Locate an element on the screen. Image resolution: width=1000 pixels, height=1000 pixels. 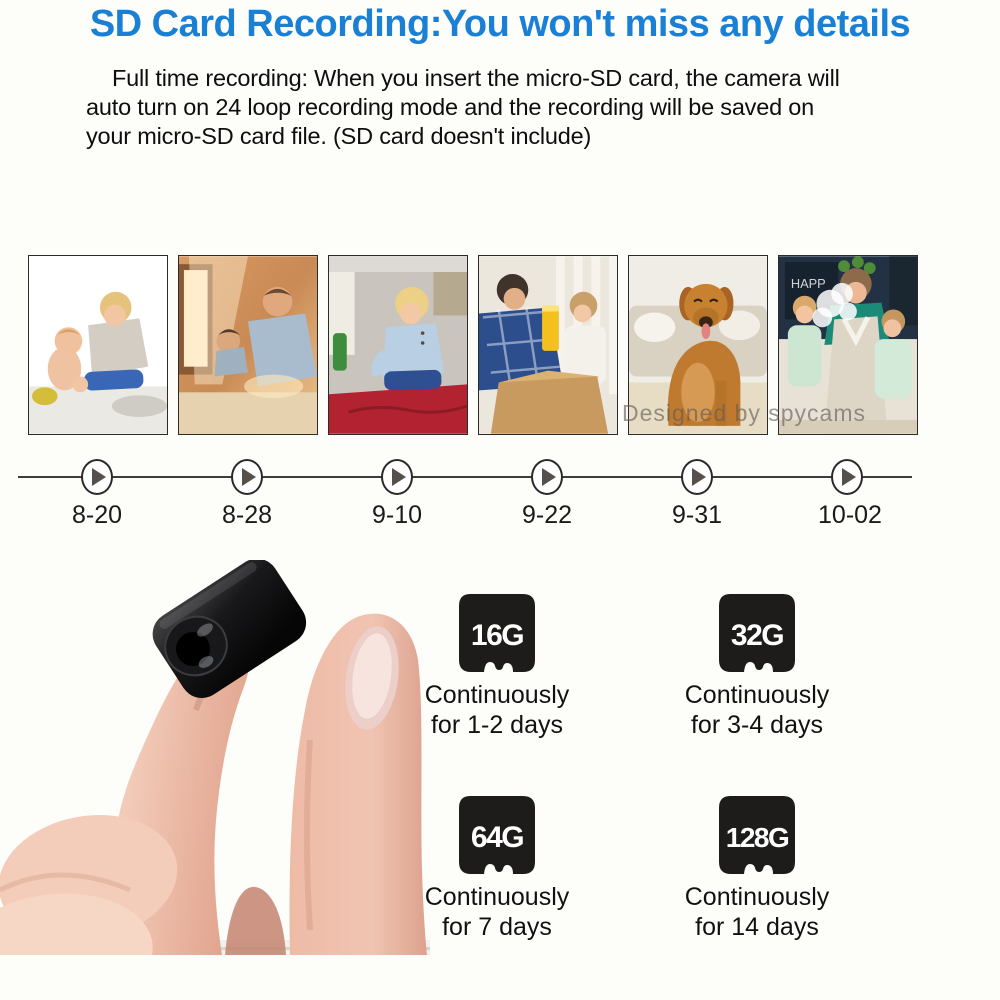
sd-card-option-128g: 128G Continuously for 14 days is located at coordinates (757, 868).